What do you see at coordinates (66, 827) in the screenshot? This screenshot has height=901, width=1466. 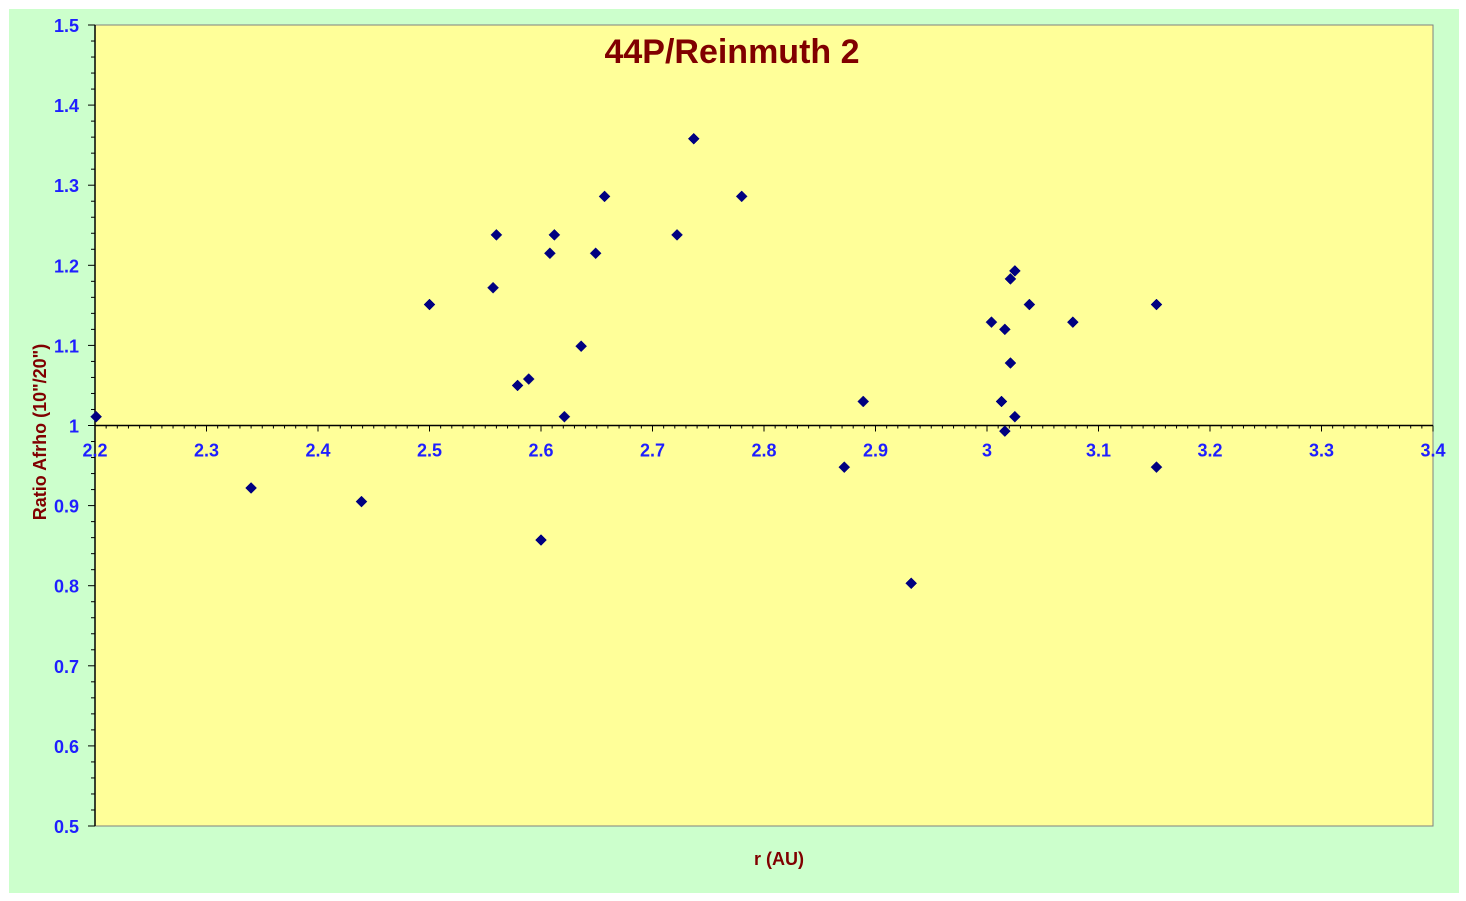 I see `y-tick-label: 0.5` at bounding box center [66, 827].